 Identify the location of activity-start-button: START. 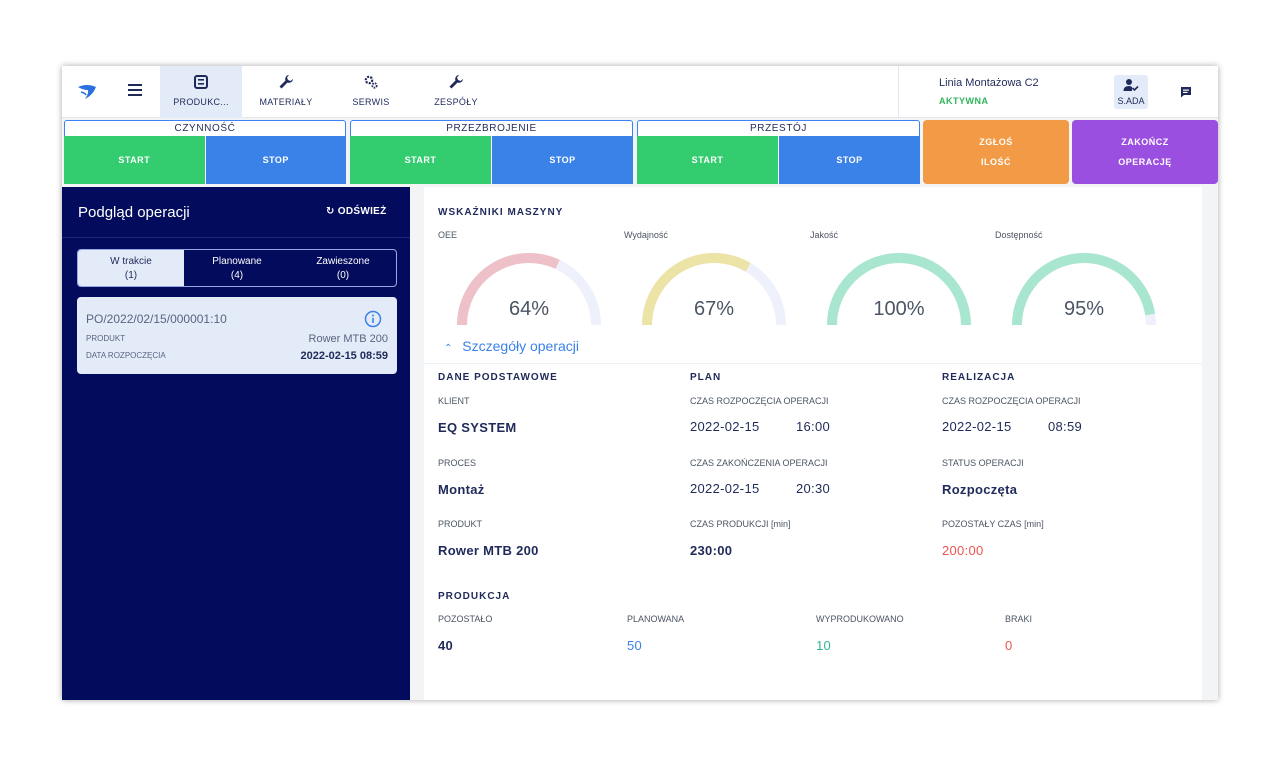
(134, 160).